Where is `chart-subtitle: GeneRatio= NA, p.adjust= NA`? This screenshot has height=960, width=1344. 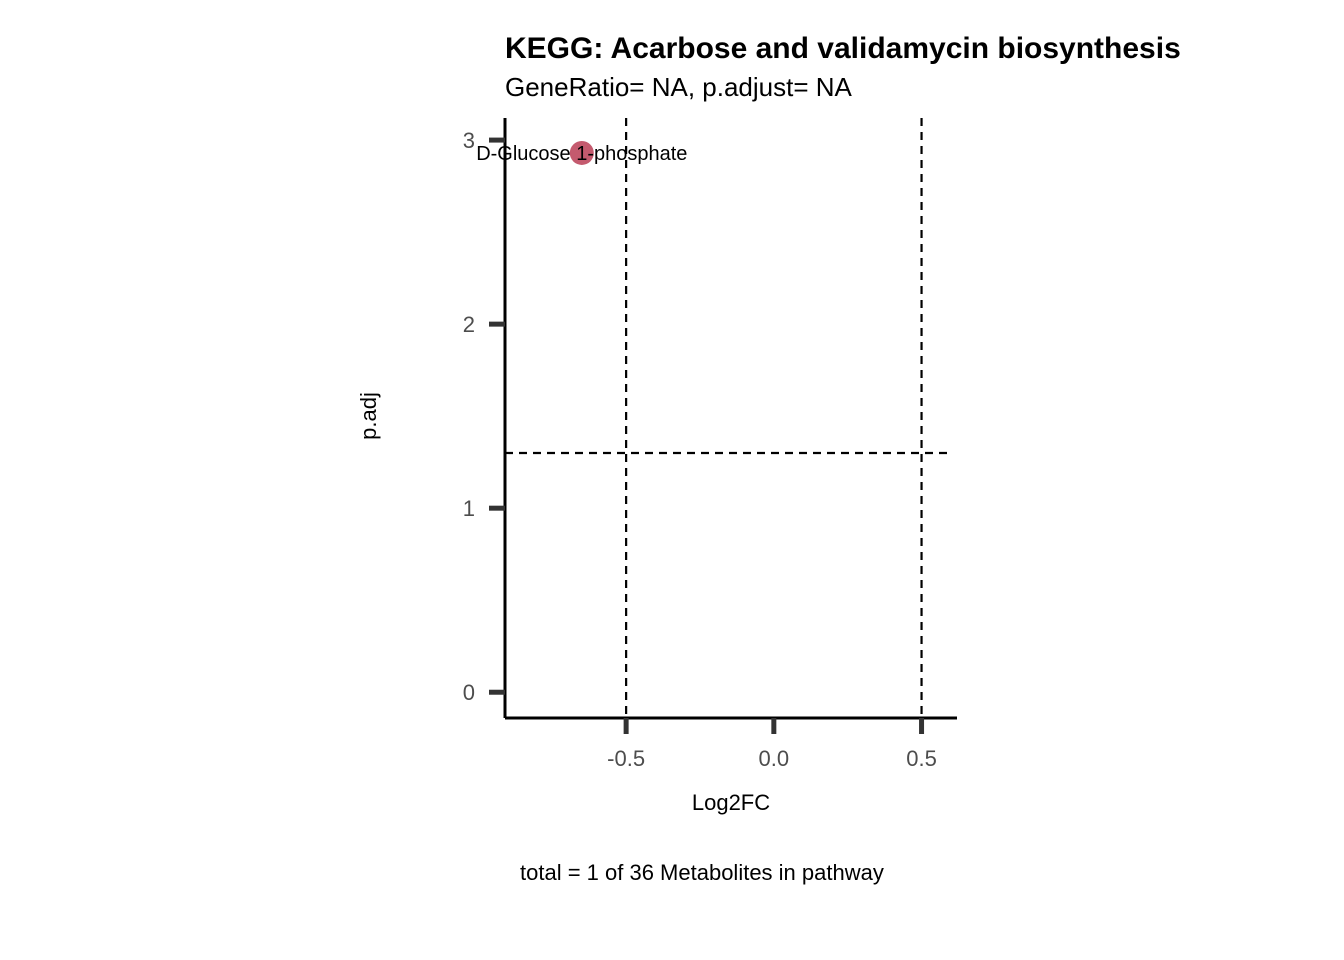
chart-subtitle: GeneRatio= NA, p.adjust= NA is located at coordinates (678, 87).